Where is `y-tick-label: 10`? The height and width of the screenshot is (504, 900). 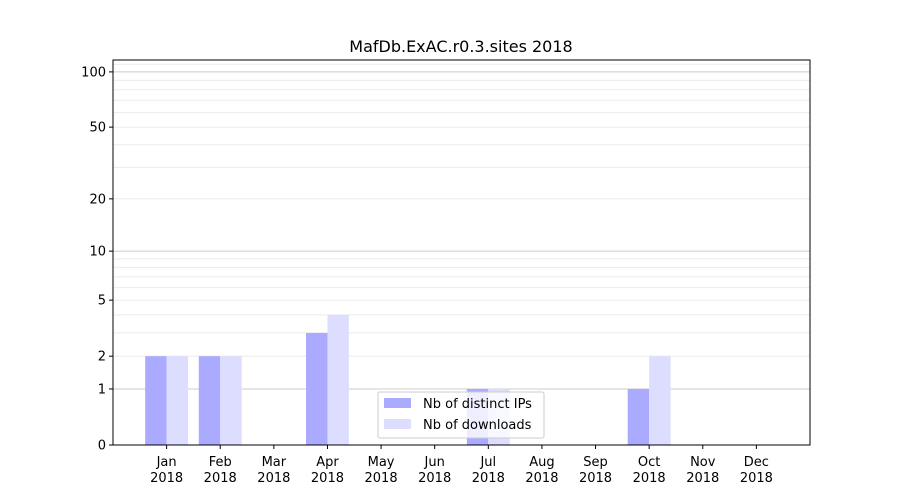 y-tick-label: 10 is located at coordinates (97, 252).